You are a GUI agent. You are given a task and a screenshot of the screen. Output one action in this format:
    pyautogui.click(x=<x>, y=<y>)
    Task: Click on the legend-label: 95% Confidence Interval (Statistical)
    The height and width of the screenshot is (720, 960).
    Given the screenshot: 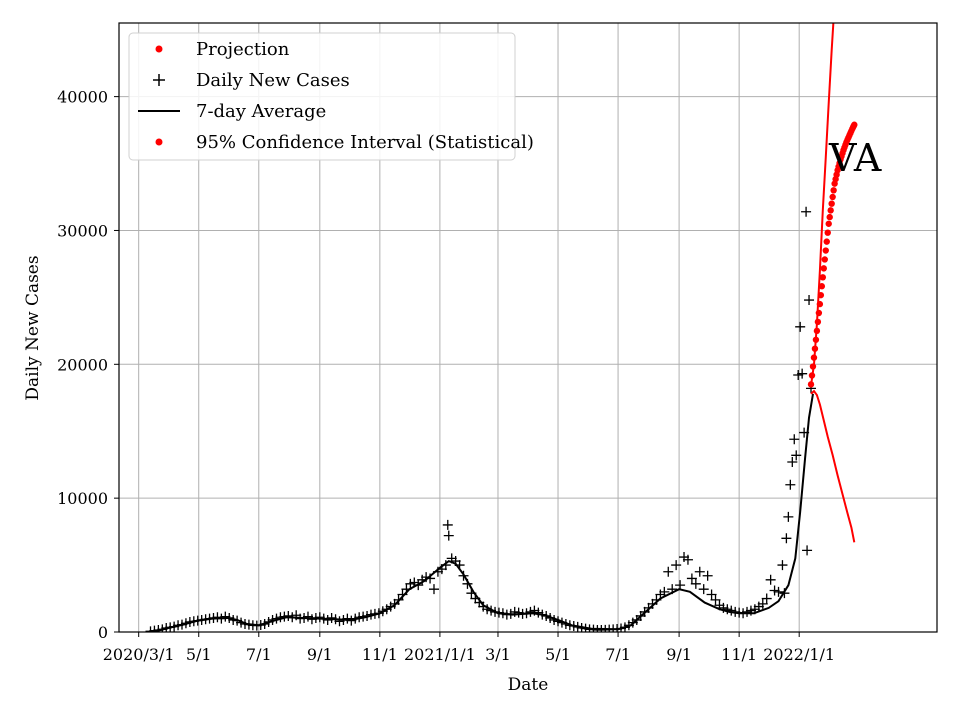 What is the action you would take?
    pyautogui.click(x=365, y=142)
    